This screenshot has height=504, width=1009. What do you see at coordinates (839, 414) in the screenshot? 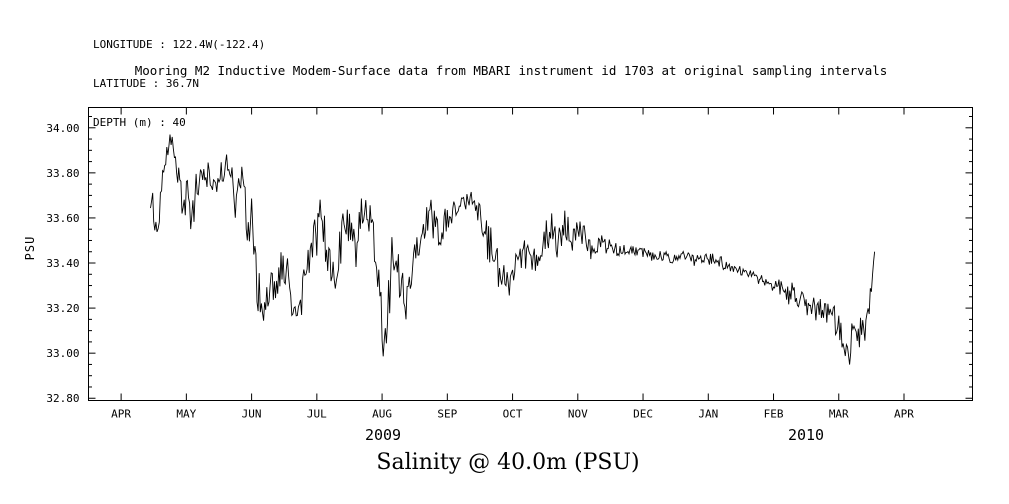
I see `x-tick-label: MAR` at bounding box center [839, 414].